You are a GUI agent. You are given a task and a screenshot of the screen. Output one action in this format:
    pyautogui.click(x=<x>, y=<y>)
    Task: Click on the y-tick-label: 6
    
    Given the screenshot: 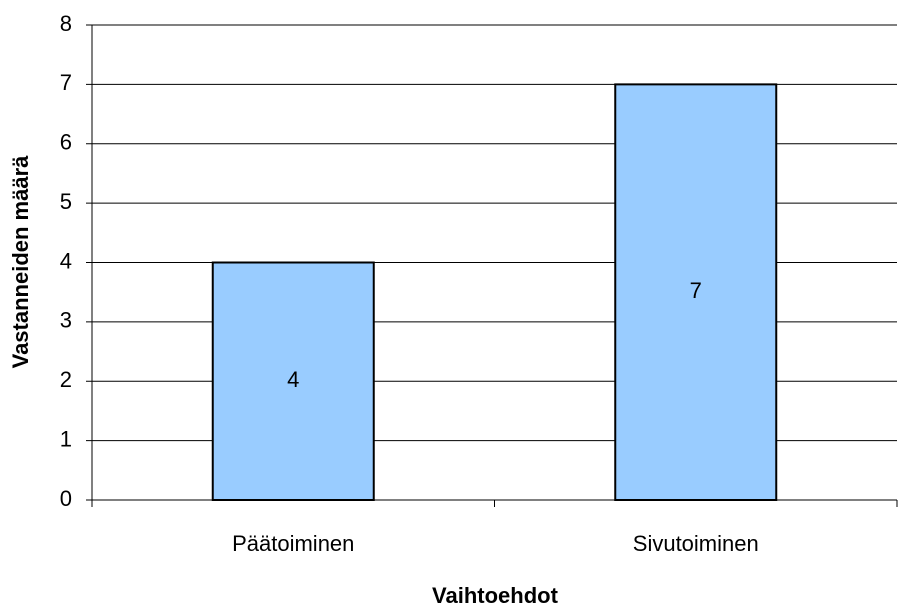 What is the action you would take?
    pyautogui.click(x=66, y=142)
    